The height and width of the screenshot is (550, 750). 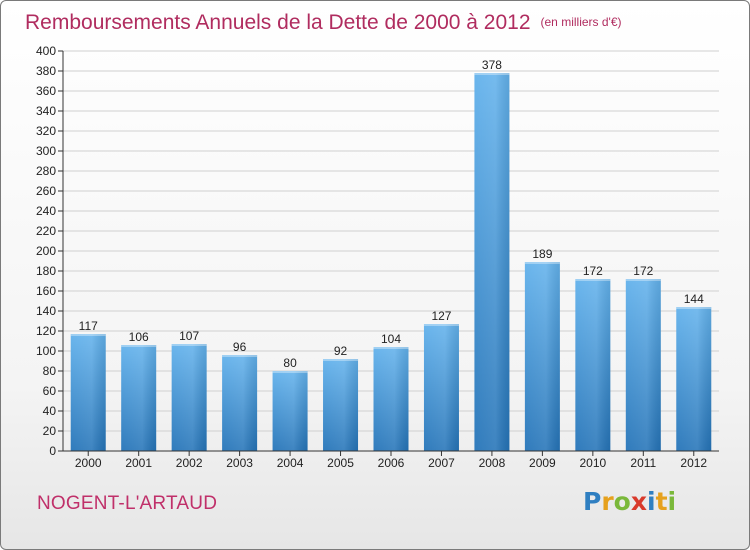 I want to click on y-tick-label: 240, so click(x=46, y=211).